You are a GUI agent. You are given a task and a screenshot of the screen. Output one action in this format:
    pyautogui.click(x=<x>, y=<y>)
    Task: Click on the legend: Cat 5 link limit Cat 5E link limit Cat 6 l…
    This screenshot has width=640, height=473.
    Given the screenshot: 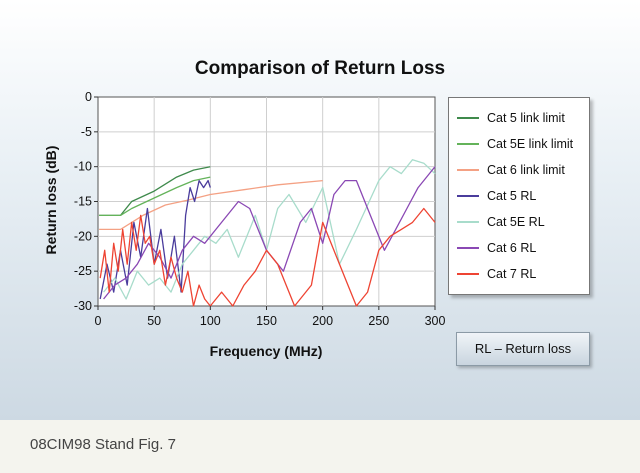 What is the action you would take?
    pyautogui.click(x=519, y=196)
    